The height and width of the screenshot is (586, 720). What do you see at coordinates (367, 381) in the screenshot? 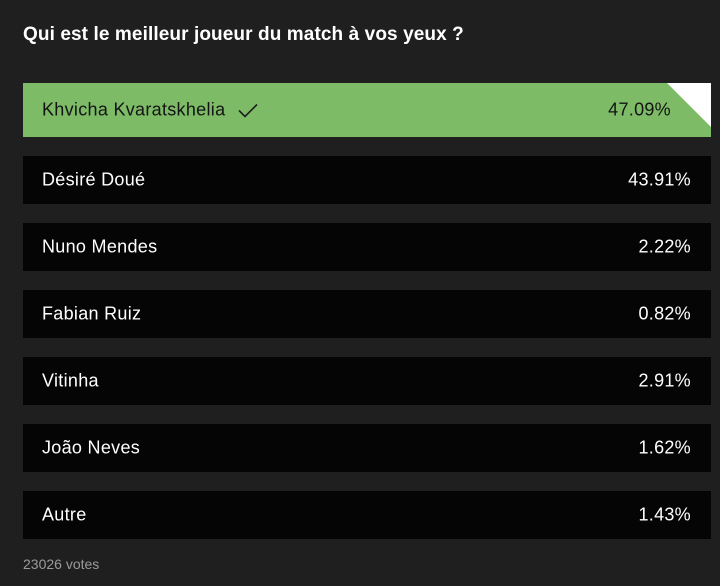
I see `poll-option-vitinha: Vitinha 2.91%` at bounding box center [367, 381].